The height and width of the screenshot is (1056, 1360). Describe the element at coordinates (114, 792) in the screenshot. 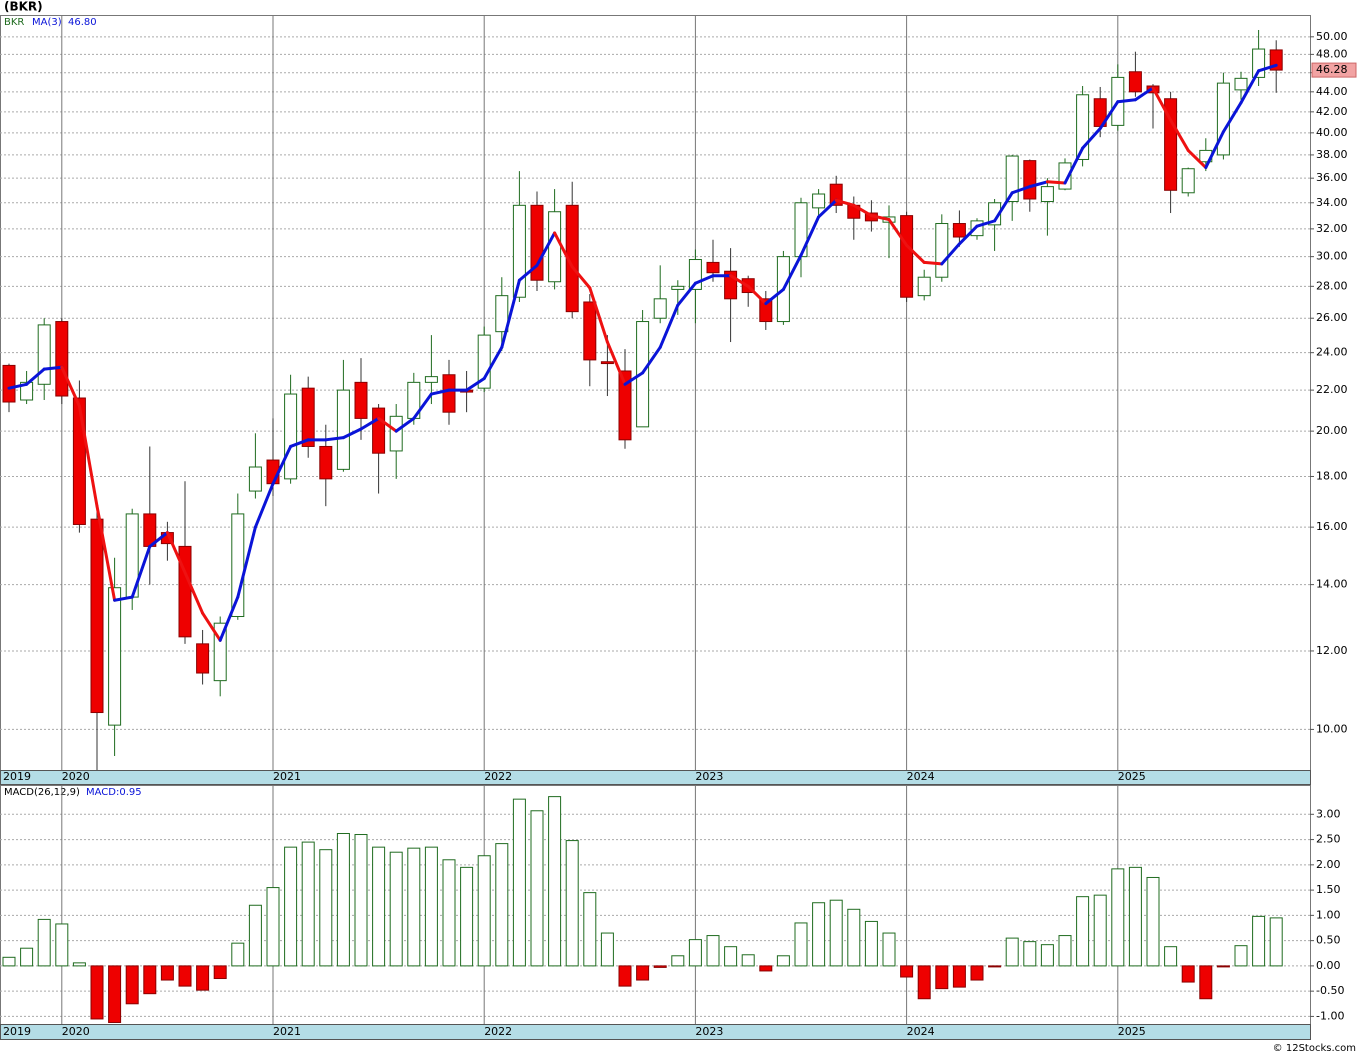

I see `macd-value: MACD:0.95` at that location.